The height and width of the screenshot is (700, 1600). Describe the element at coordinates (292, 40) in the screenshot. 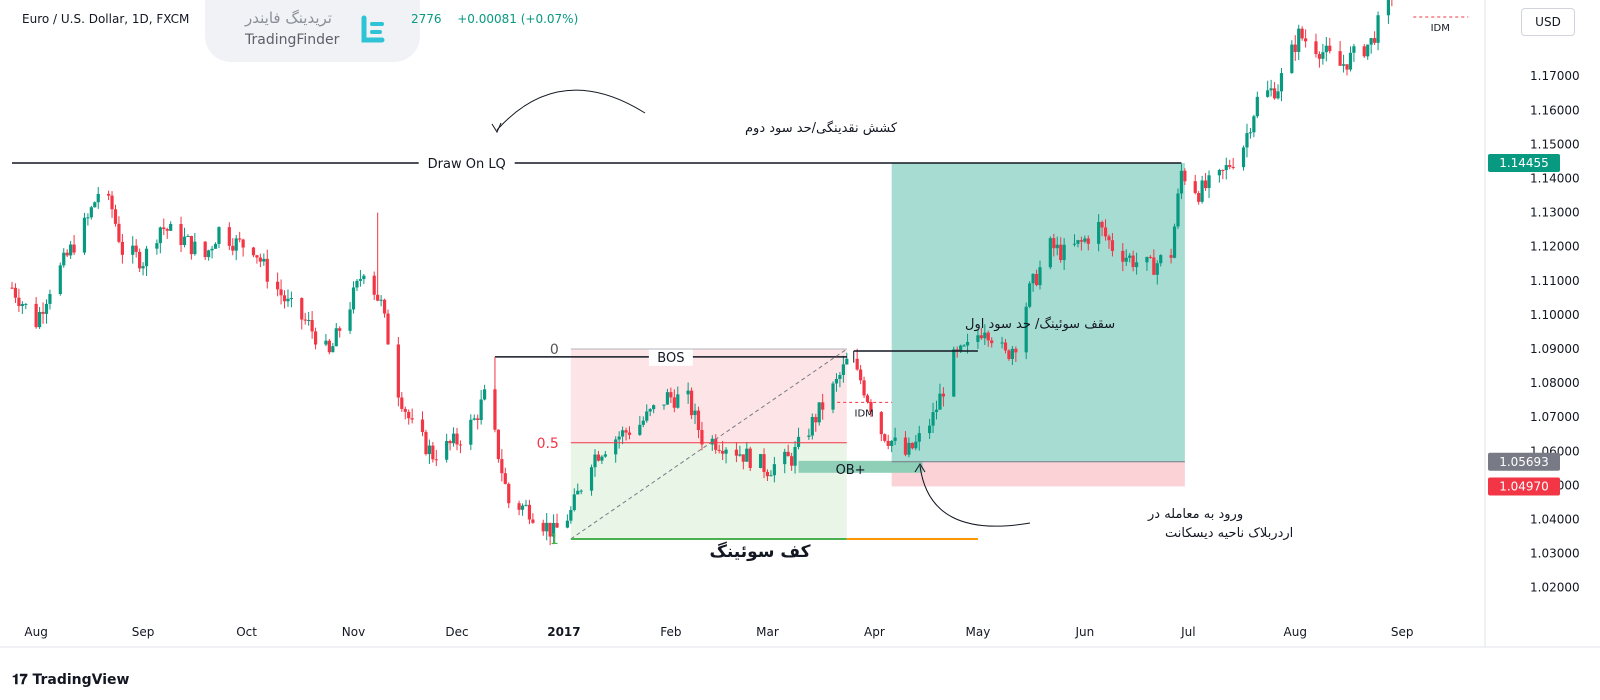

I see `watermark-brand-en: TradingFinder` at that location.